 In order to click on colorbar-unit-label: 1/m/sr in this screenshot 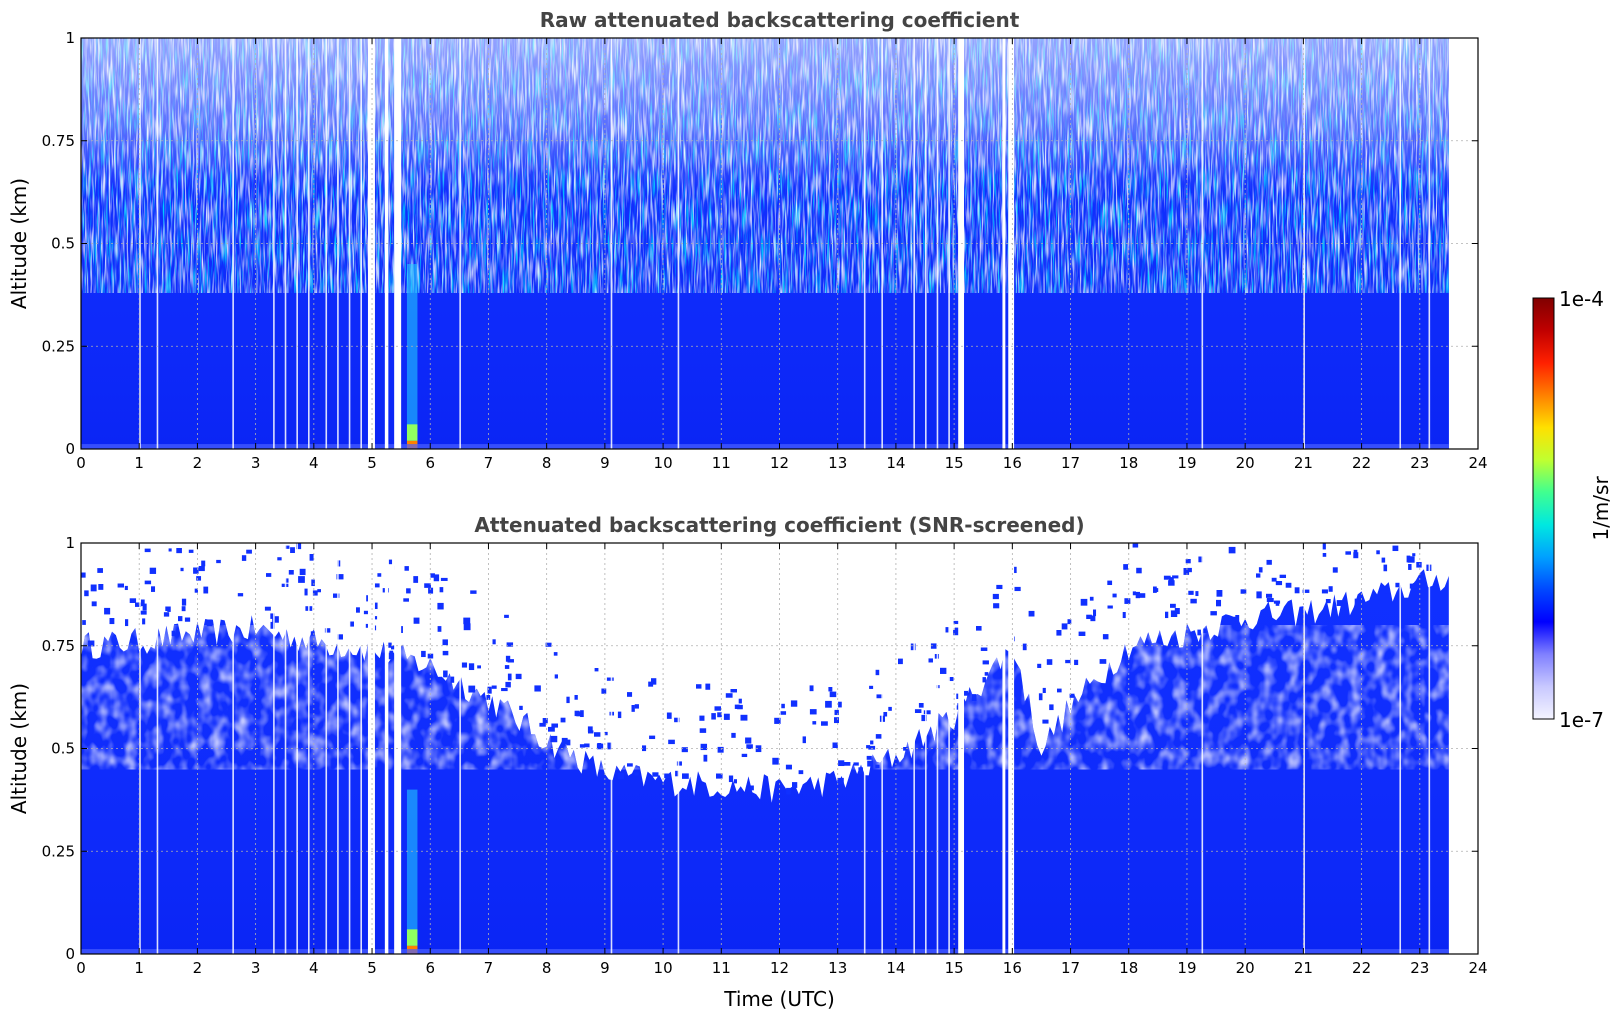, I will do `click(1601, 508)`.